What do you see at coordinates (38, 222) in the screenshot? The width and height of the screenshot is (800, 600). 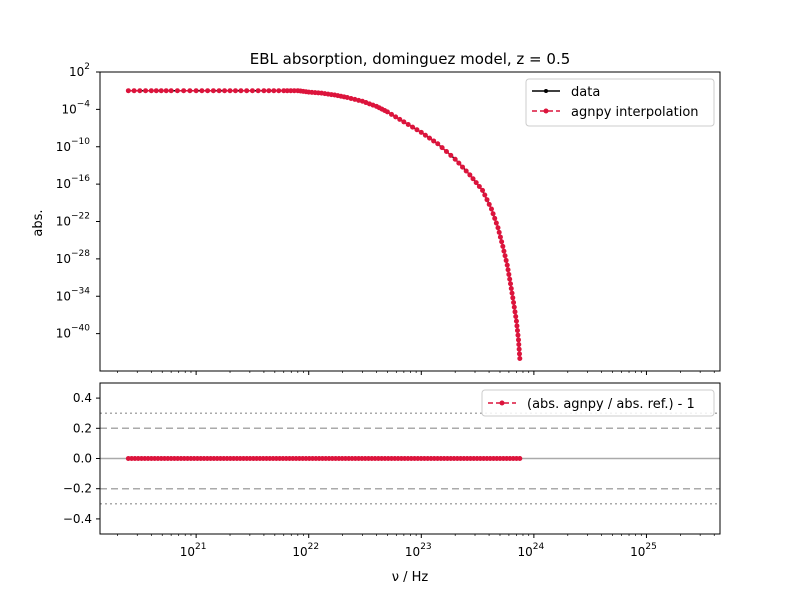 I see `top-y-axis-label: abs.` at bounding box center [38, 222].